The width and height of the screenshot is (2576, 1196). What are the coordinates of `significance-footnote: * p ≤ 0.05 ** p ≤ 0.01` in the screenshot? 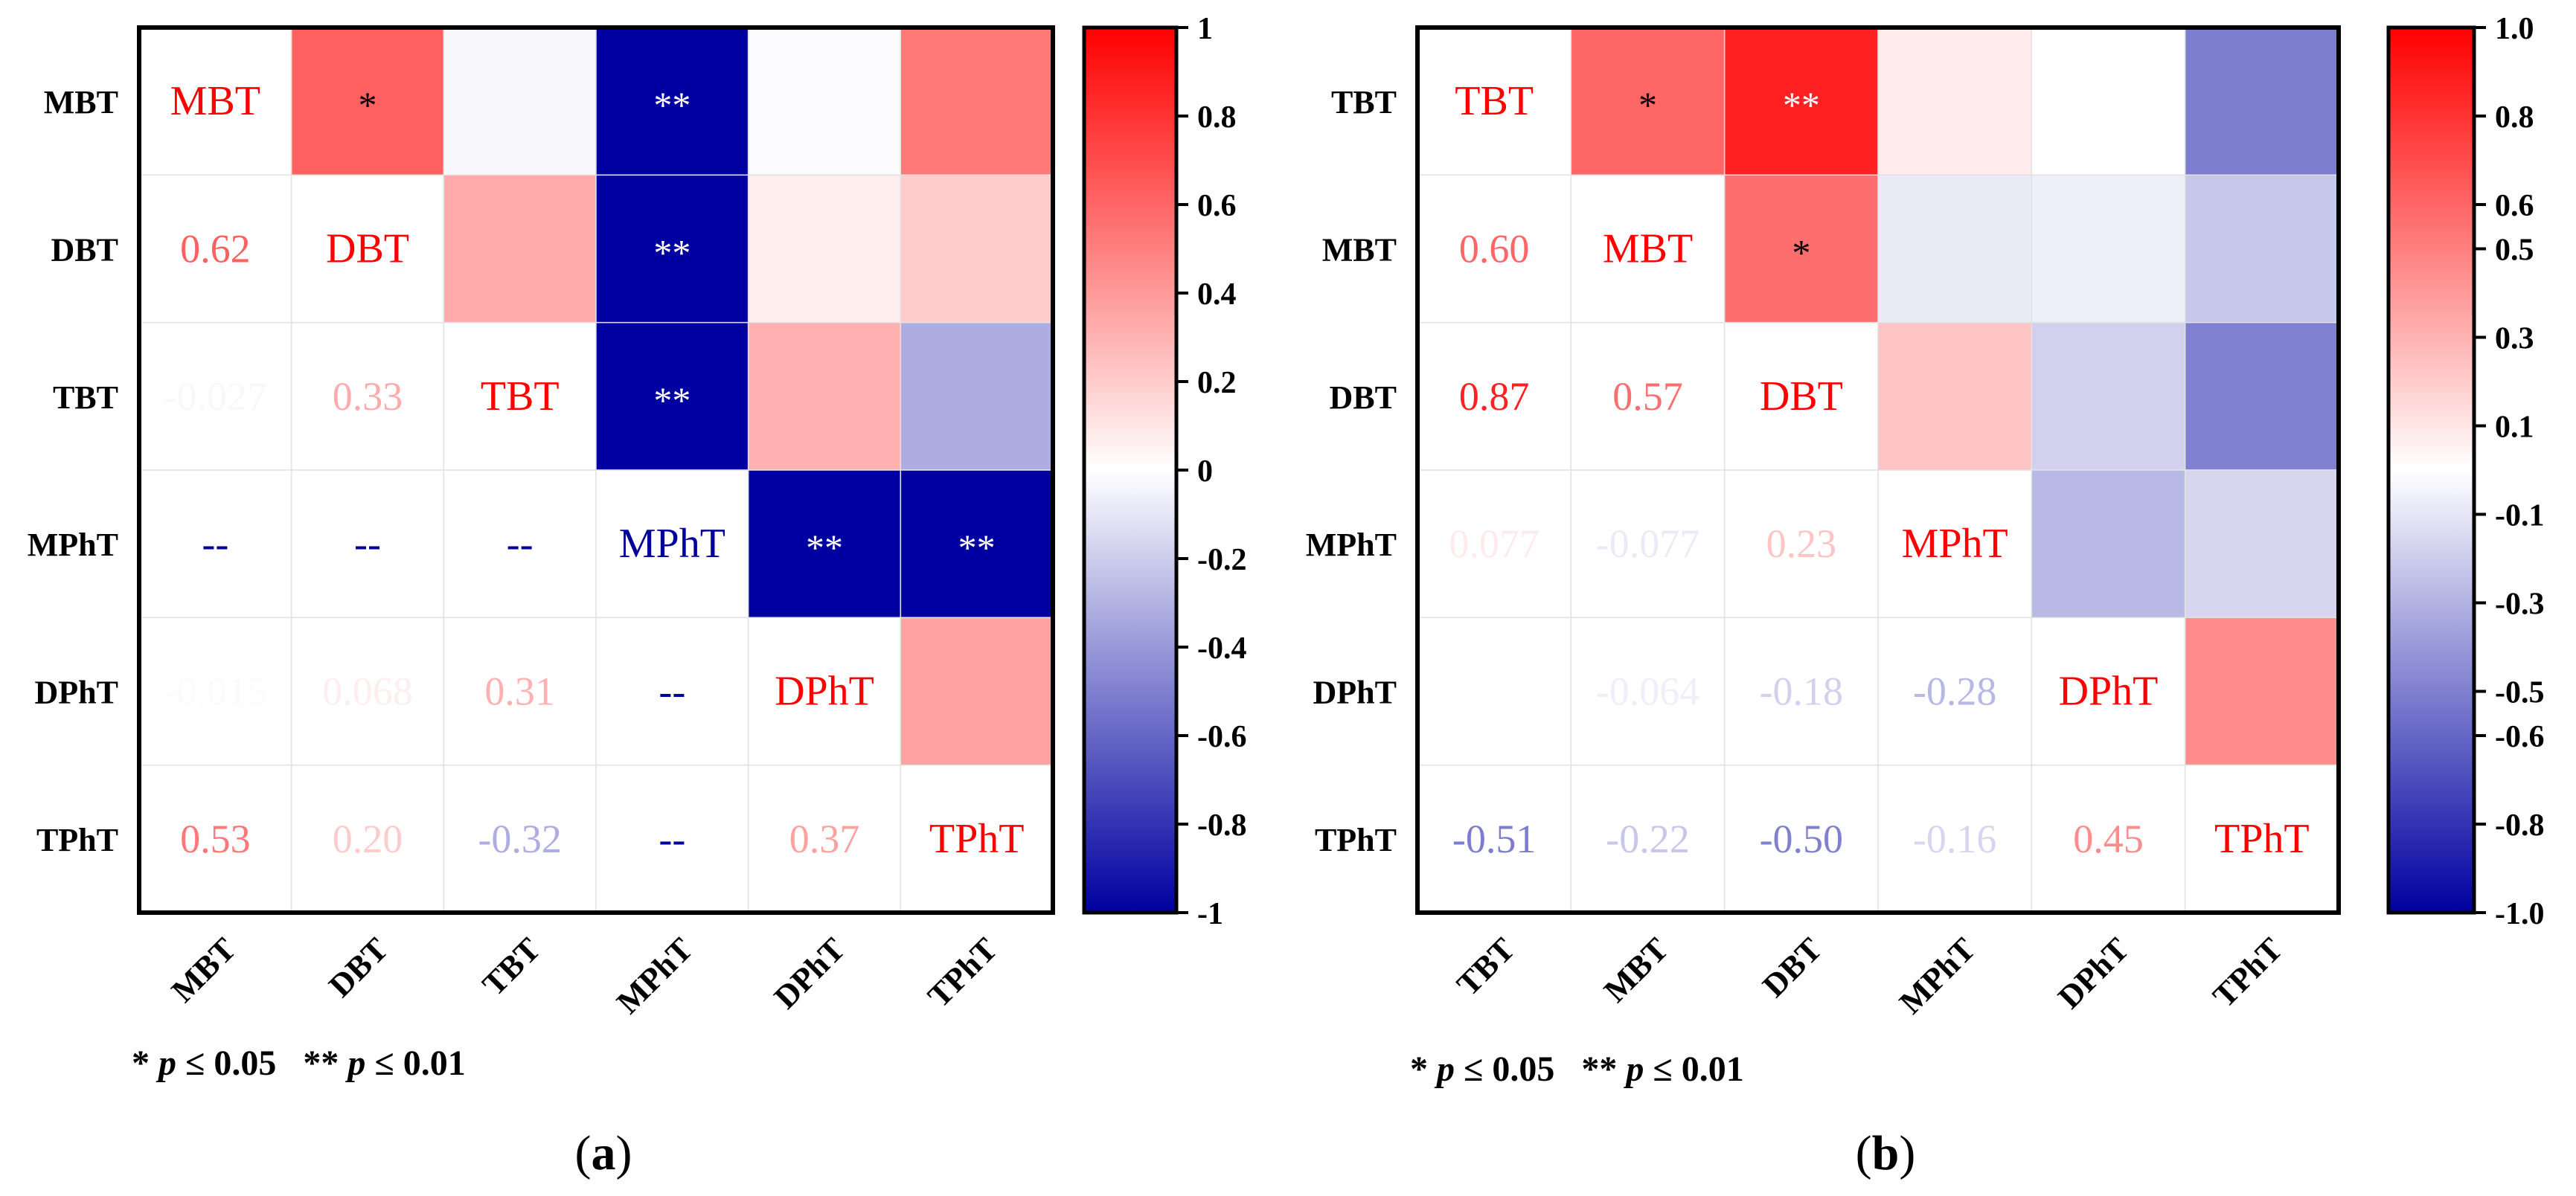 It's located at (299, 1063).